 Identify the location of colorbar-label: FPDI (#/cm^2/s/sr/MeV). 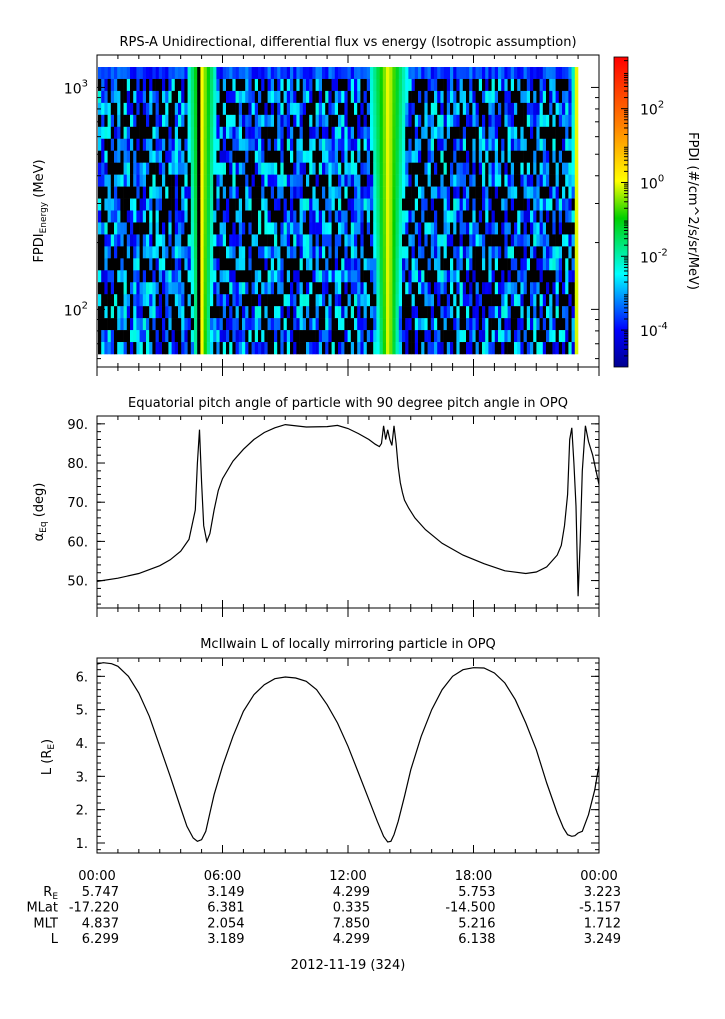
(692, 211).